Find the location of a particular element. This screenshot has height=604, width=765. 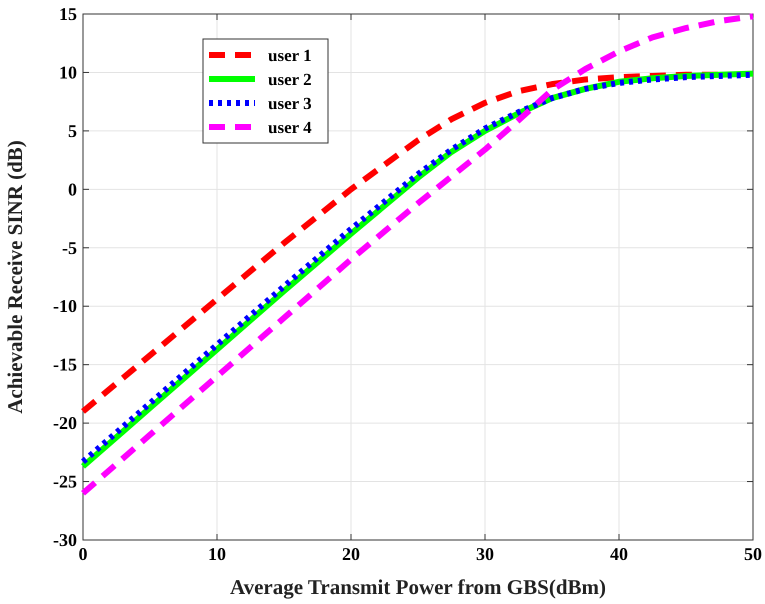

x-tick-label: 10 is located at coordinates (217, 554).